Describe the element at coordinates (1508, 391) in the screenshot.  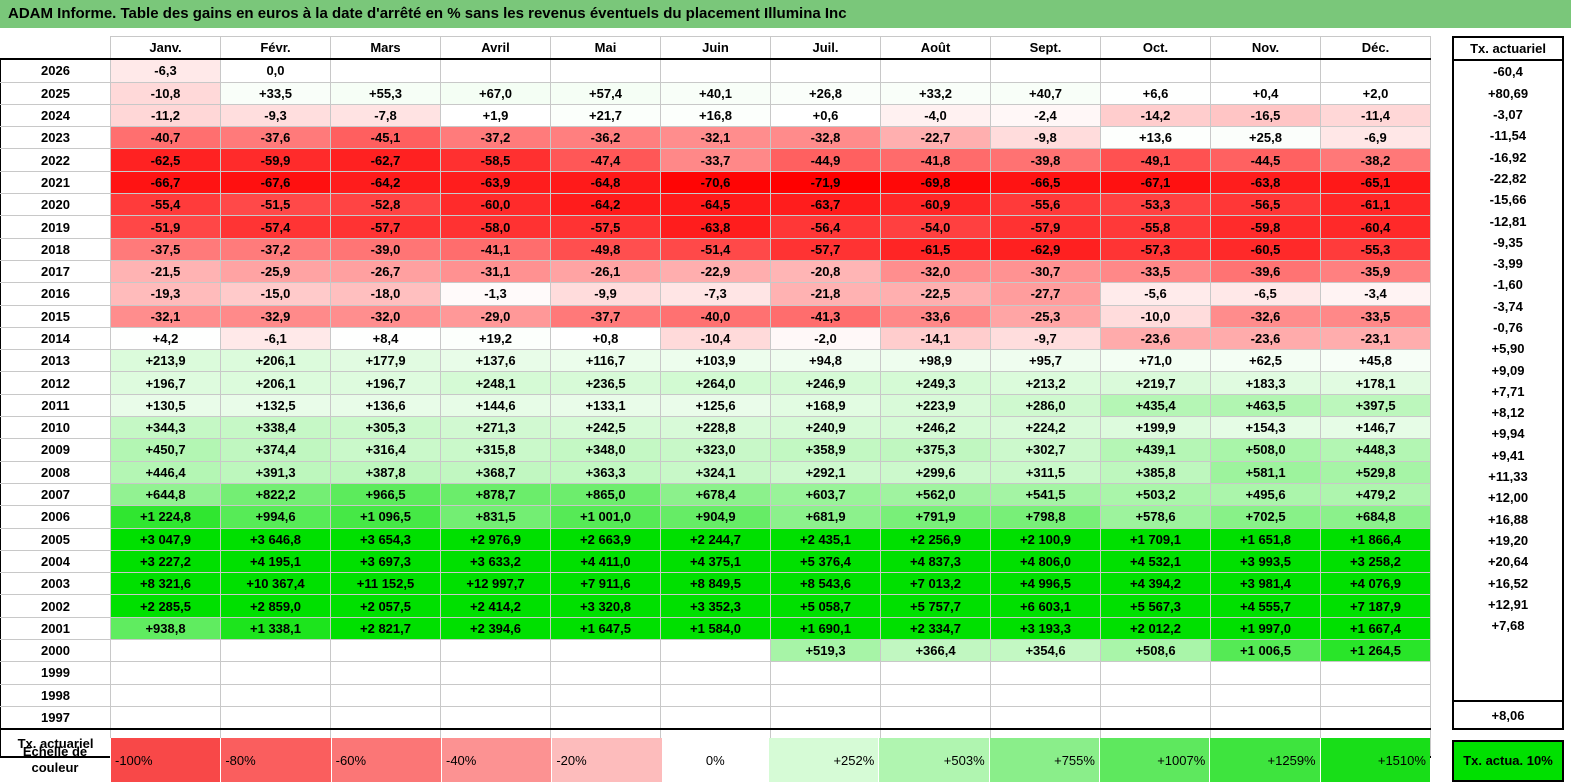
I see `rate-cell: +7,71` at that location.